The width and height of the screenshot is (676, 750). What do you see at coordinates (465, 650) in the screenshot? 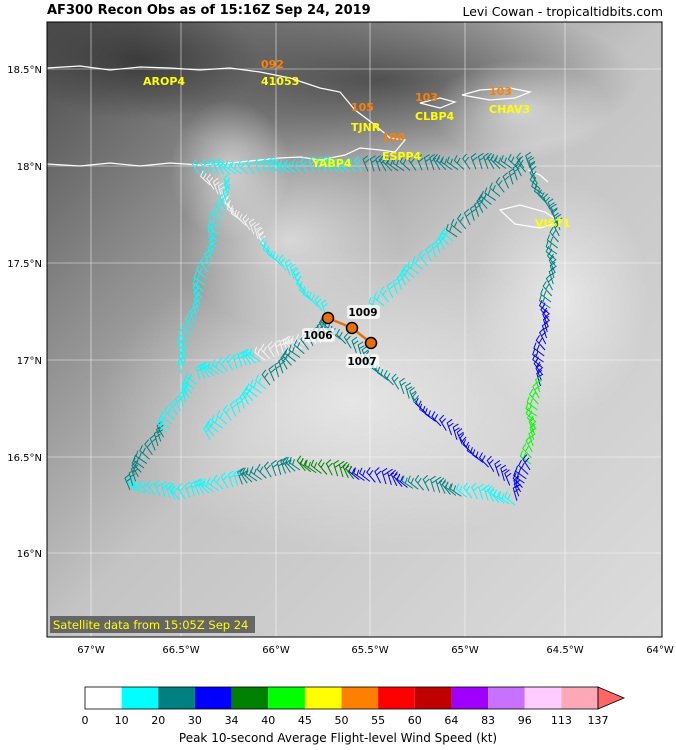
I see `lon-tick: 65°W` at bounding box center [465, 650].